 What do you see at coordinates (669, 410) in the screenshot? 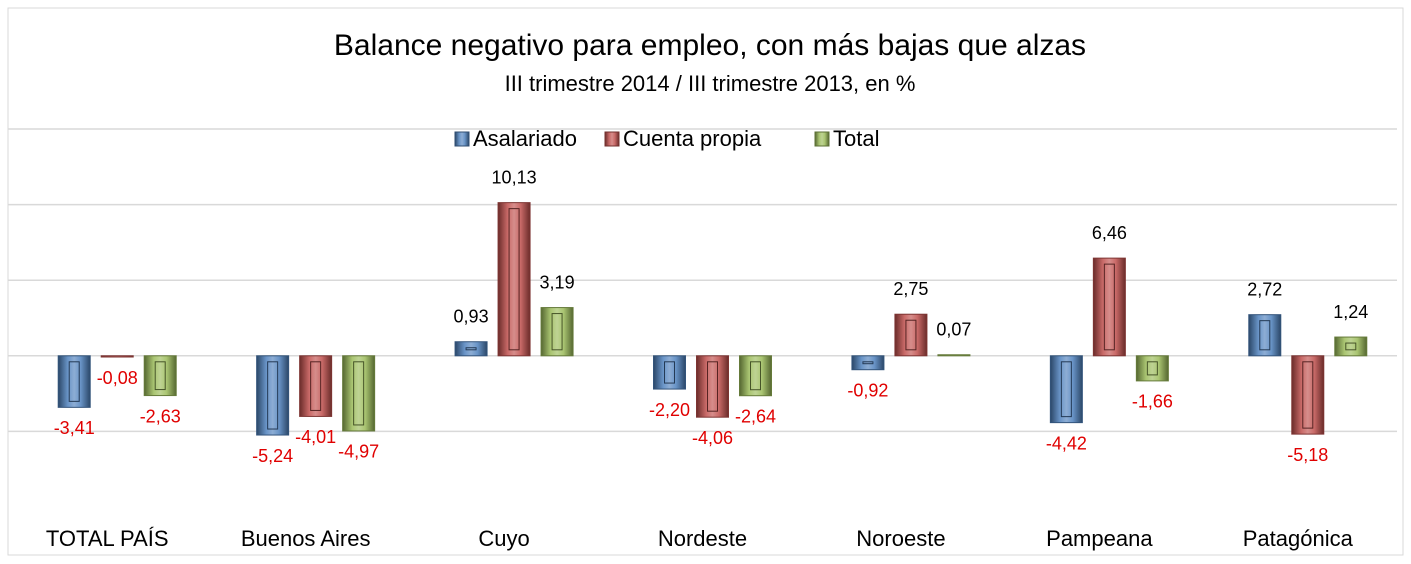
I see `data-label: -2,20` at bounding box center [669, 410].